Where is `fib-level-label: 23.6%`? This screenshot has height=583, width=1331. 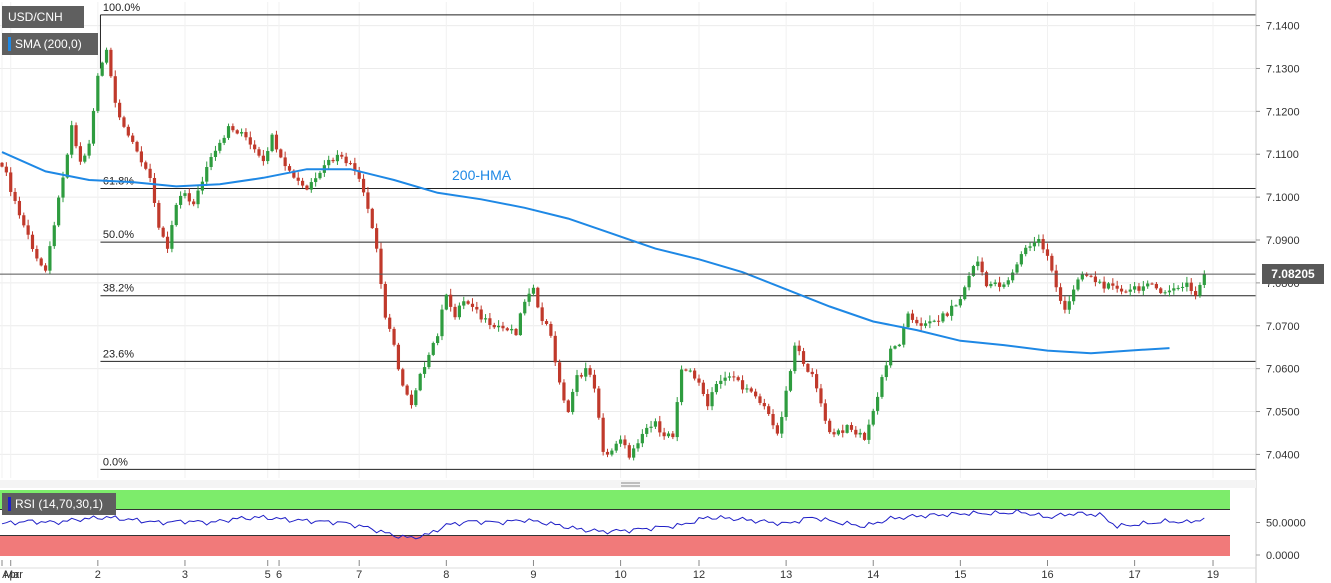 fib-level-label: 23.6% is located at coordinates (118, 354).